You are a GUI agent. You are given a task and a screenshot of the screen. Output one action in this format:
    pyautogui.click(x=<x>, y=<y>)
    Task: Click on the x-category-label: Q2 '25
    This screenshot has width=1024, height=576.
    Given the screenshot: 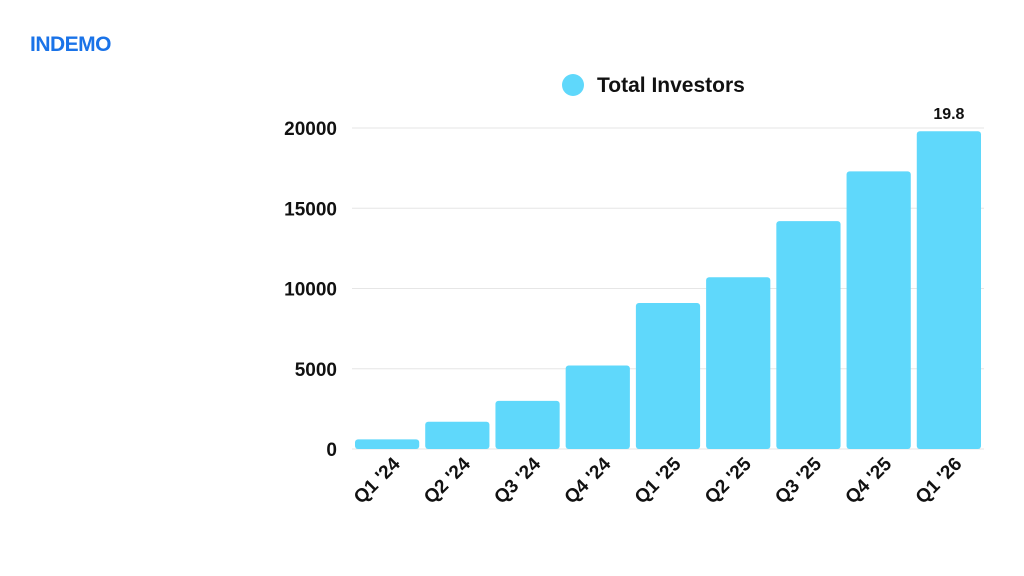 What is the action you would take?
    pyautogui.click(x=728, y=480)
    